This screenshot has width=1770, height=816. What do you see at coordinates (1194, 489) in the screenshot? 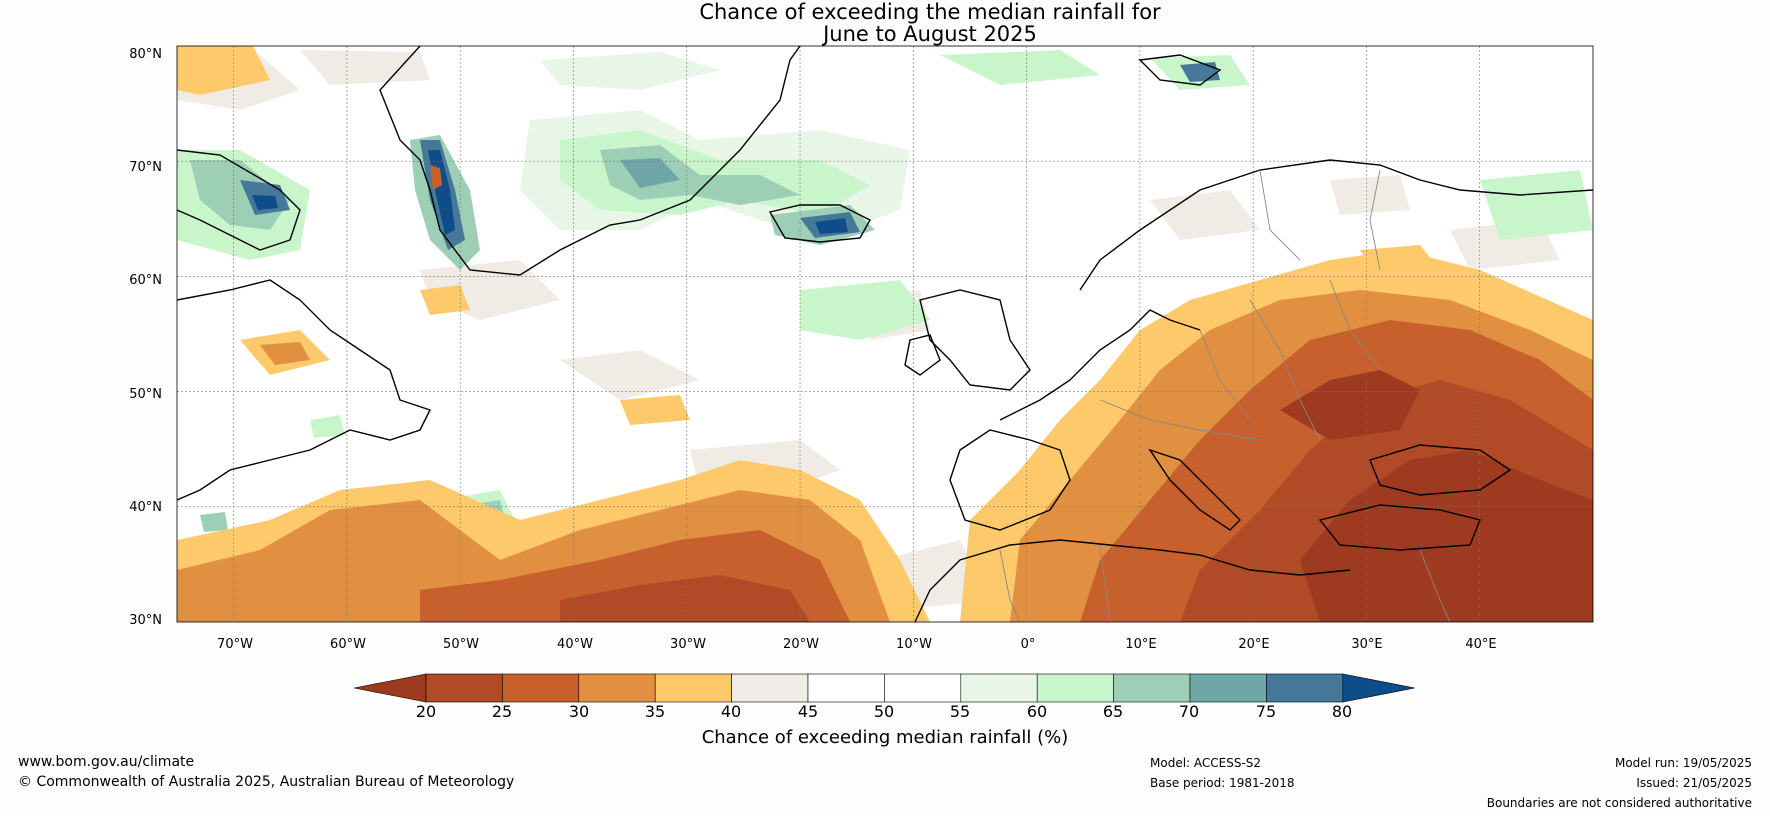
I see `italy-coast` at bounding box center [1194, 489].